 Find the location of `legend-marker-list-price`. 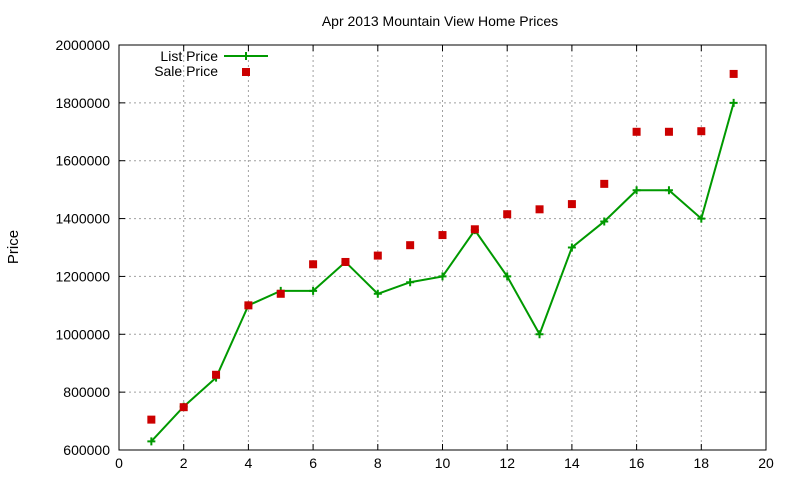

legend-marker-list-price is located at coordinates (246, 56).